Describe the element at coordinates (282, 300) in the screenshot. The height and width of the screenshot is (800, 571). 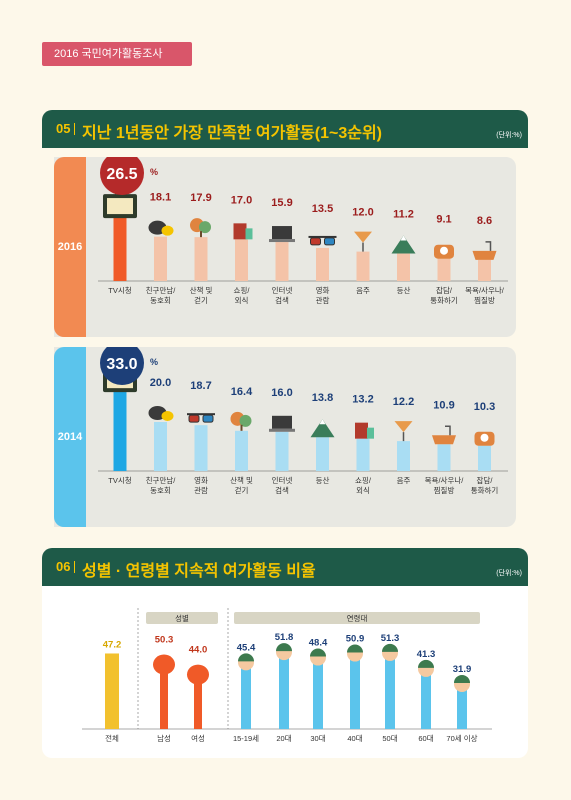
I see `tick-label: 검색` at that location.